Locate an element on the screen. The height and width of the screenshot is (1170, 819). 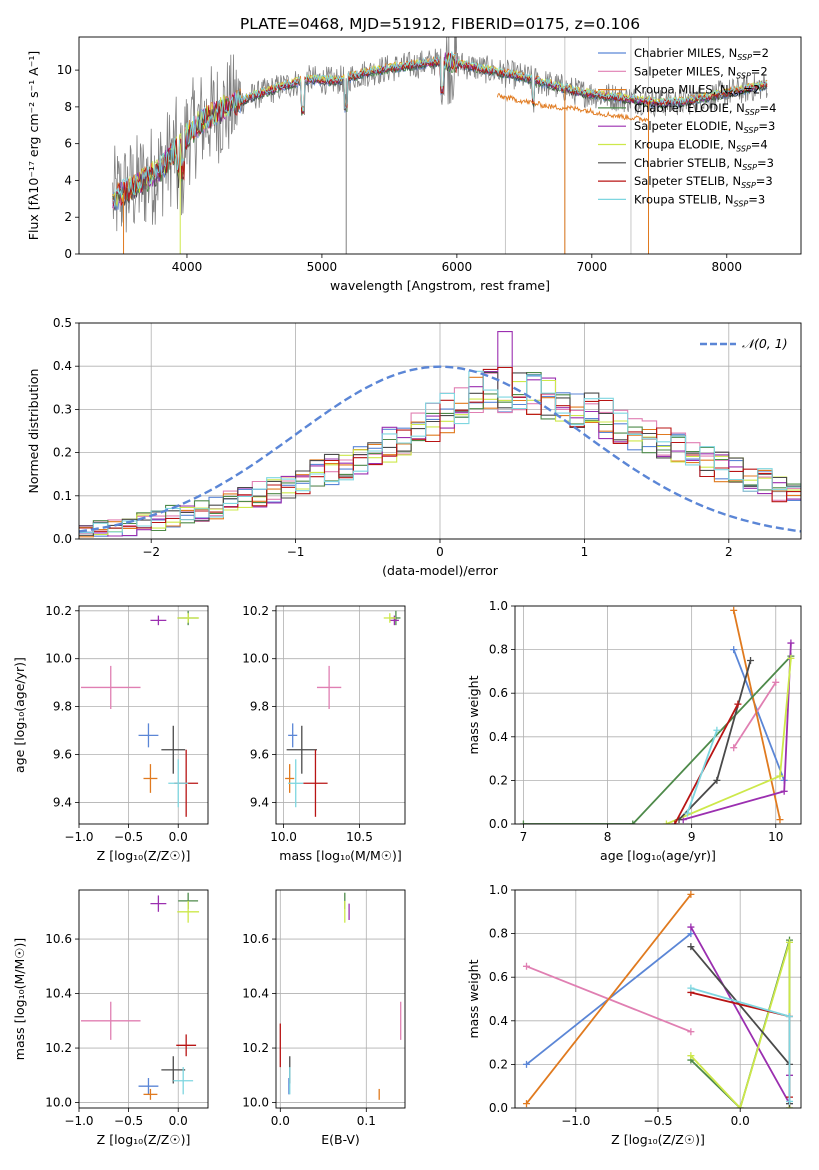
legend-entry: Chabrier STELIB, NSSP=3 is located at coordinates (704, 164).